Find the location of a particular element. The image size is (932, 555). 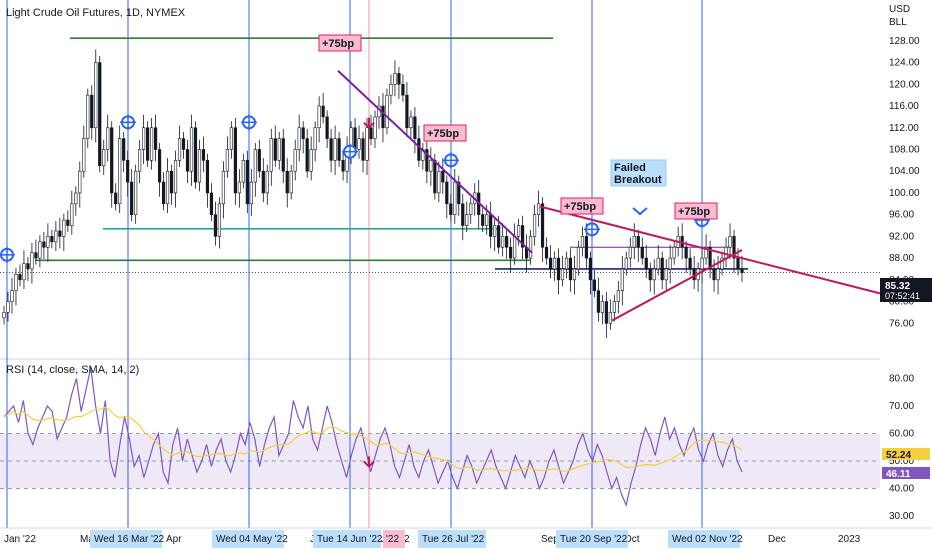

rsi-band is located at coordinates (440, 461).